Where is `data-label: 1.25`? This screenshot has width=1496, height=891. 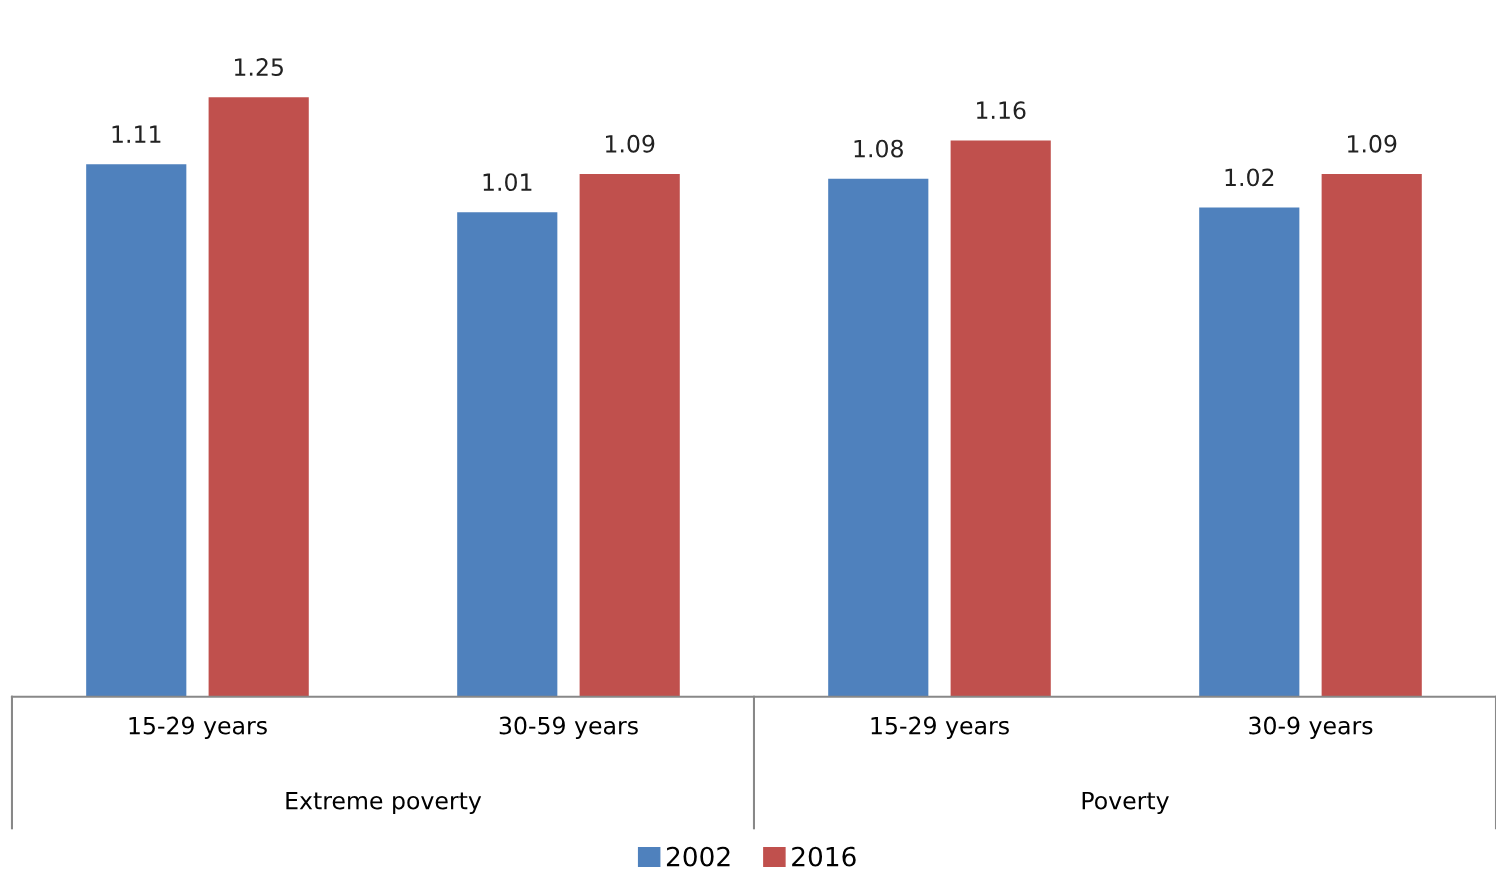
data-label: 1.25 is located at coordinates (259, 67).